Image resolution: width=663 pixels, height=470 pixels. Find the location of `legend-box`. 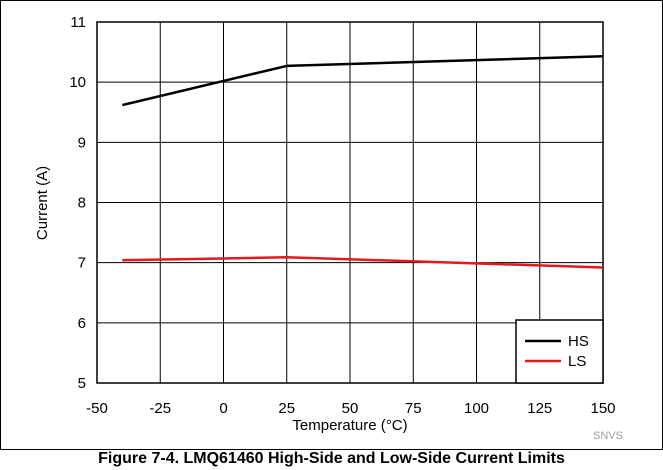

legend-box is located at coordinates (559, 351).